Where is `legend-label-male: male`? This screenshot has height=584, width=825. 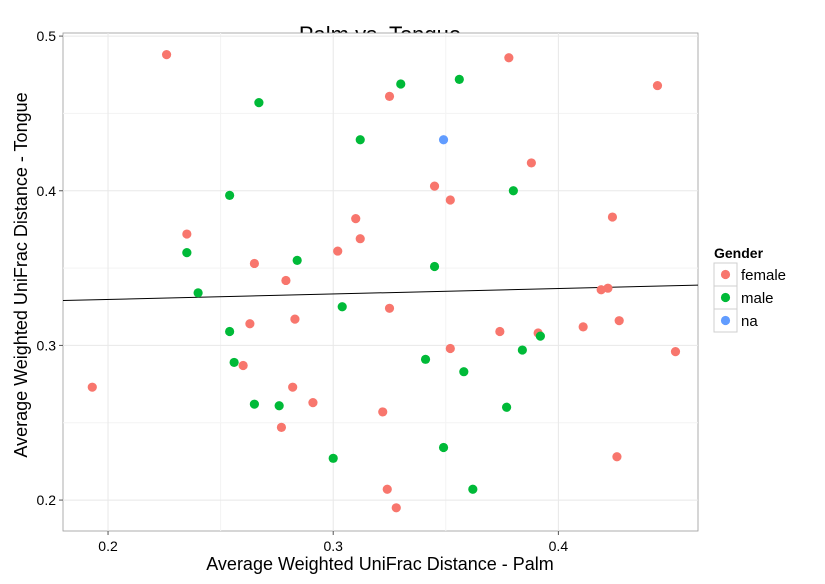 legend-label-male: male is located at coordinates (757, 298).